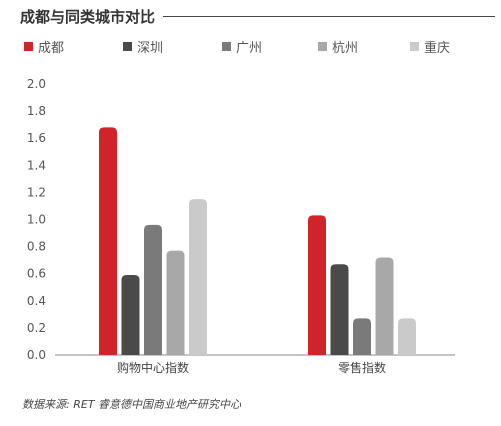  What do you see at coordinates (36, 192) in the screenshot?
I see `y-tick-label: 1.2` at bounding box center [36, 192].